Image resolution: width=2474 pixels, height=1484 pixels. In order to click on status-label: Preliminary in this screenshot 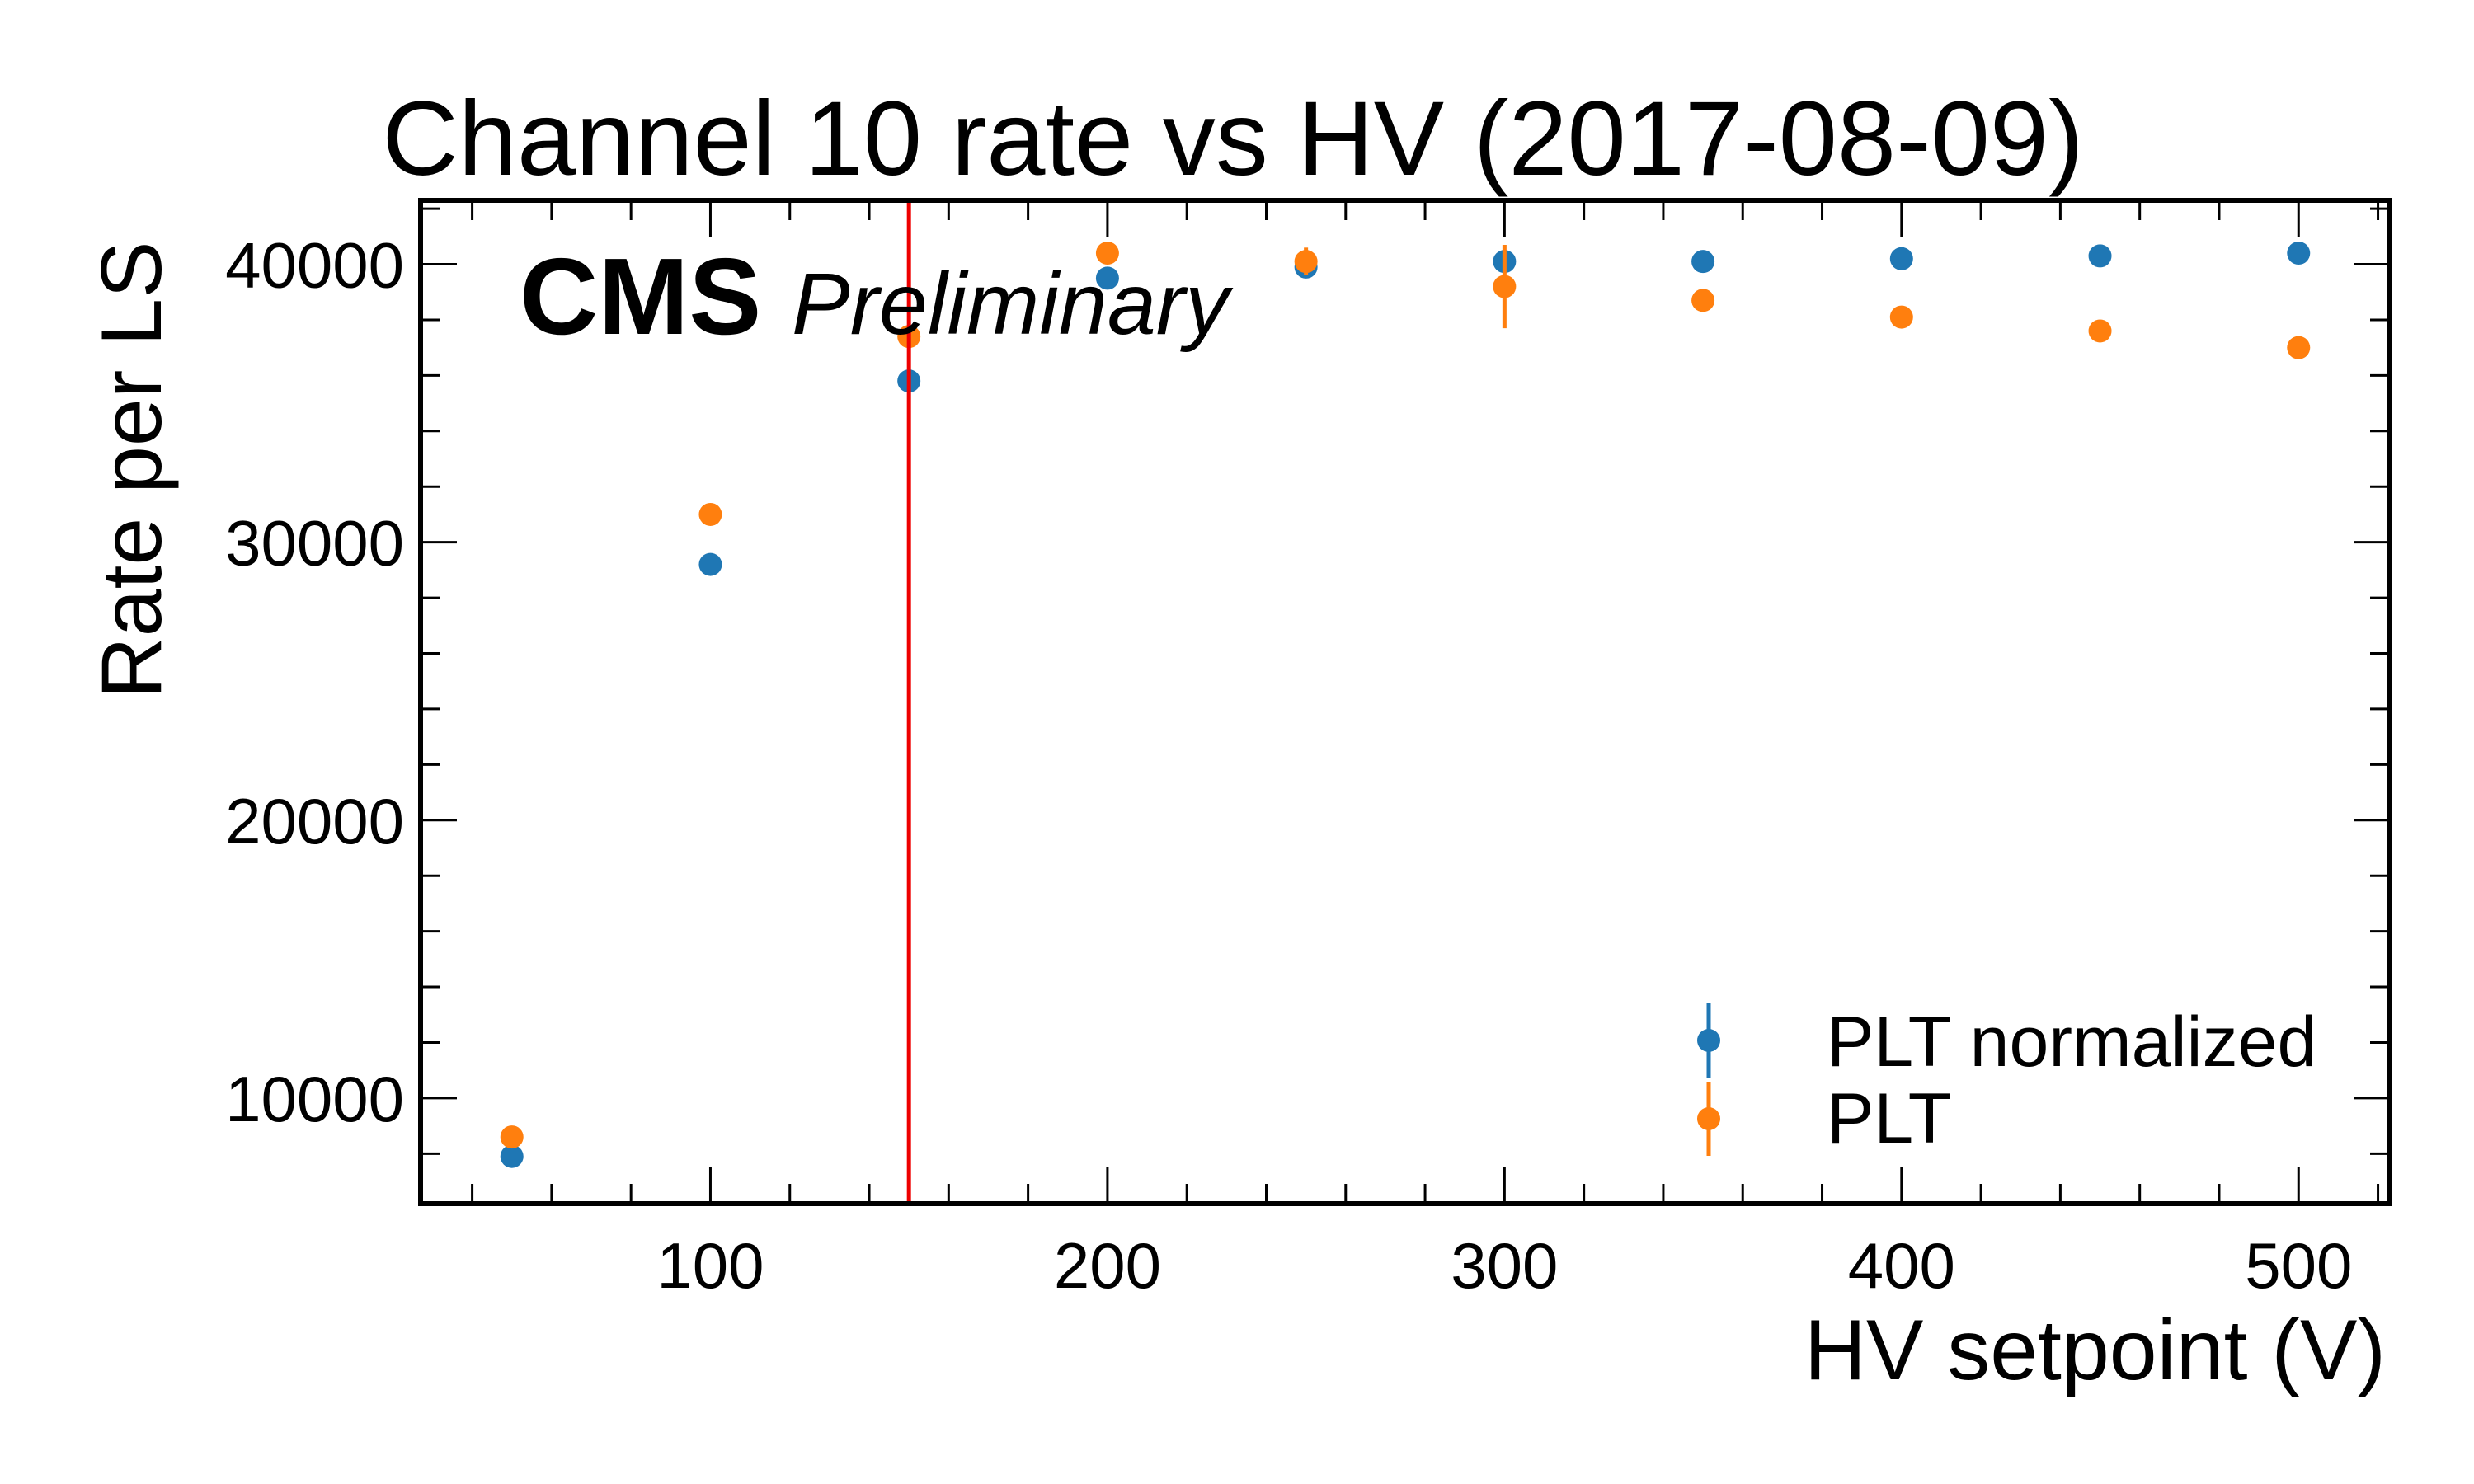, I will do `click(1013, 304)`.